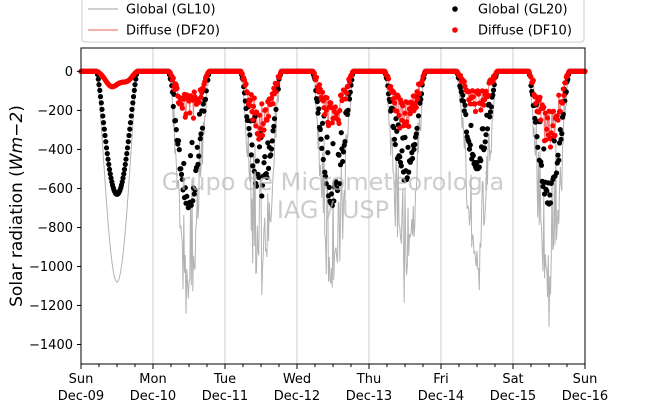 Image resolution: width=650 pixels, height=409 pixels. I want to click on watermark-line-2: IAG / USP, so click(333, 210).